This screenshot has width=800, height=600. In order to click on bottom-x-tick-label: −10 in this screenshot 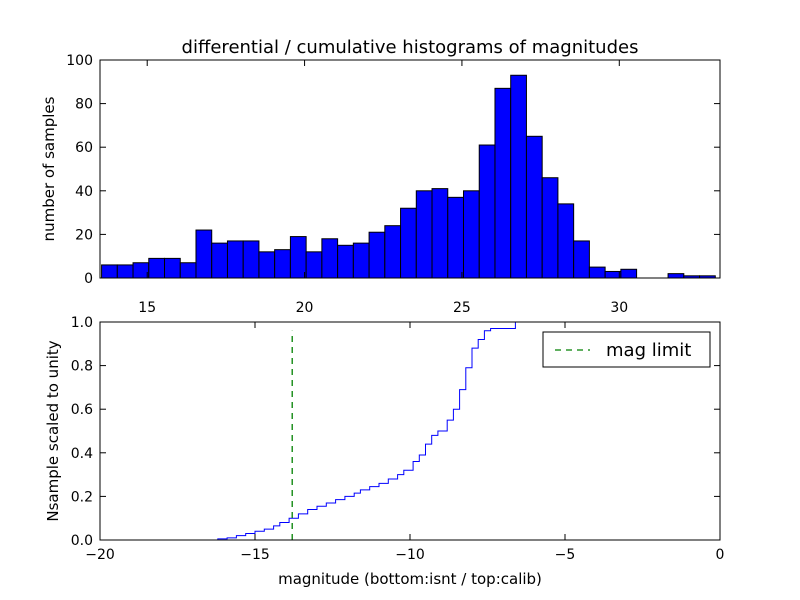, I will do `click(410, 555)`.